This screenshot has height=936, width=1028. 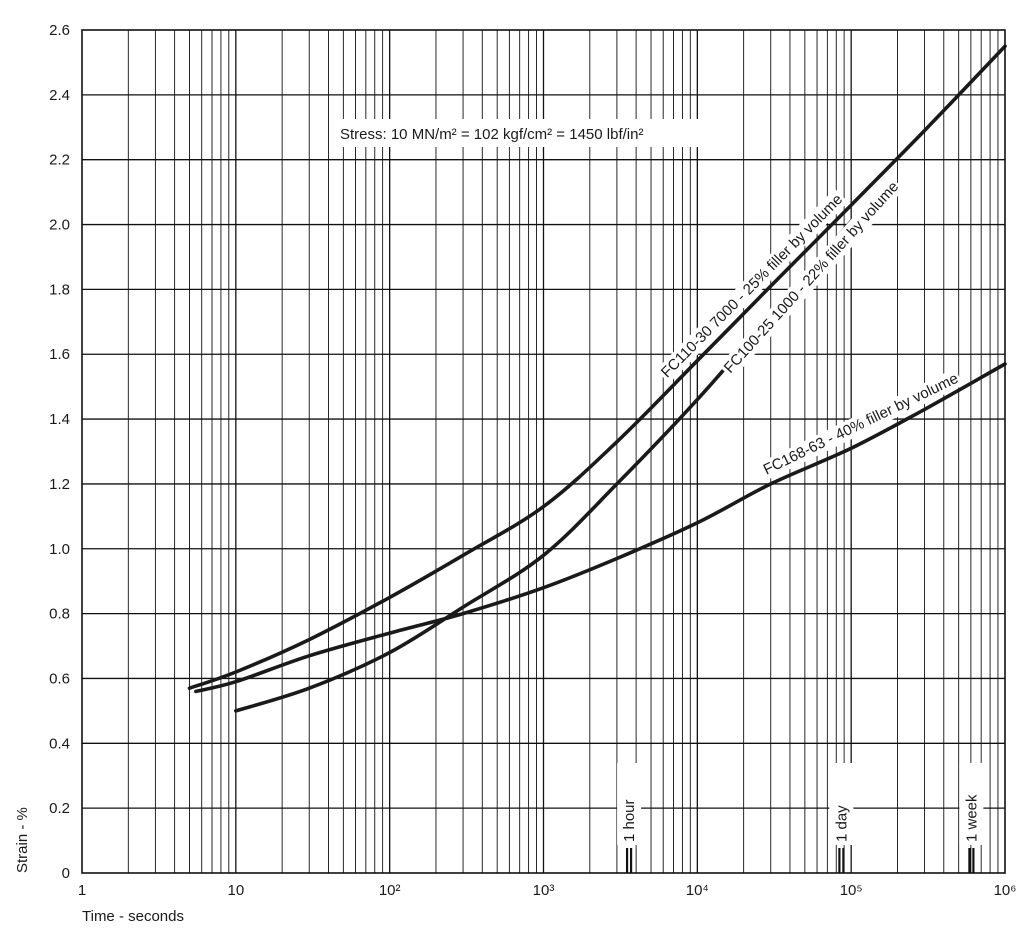 What do you see at coordinates (697, 890) in the screenshot?
I see `x-tick-label: 10⁴` at bounding box center [697, 890].